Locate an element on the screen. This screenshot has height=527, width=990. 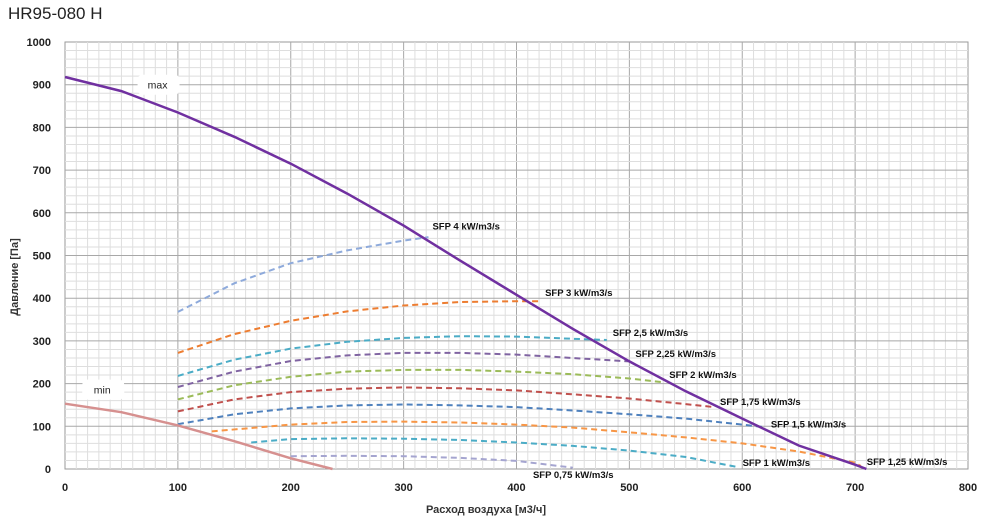
fan-label-min: min is located at coordinates (102, 391).